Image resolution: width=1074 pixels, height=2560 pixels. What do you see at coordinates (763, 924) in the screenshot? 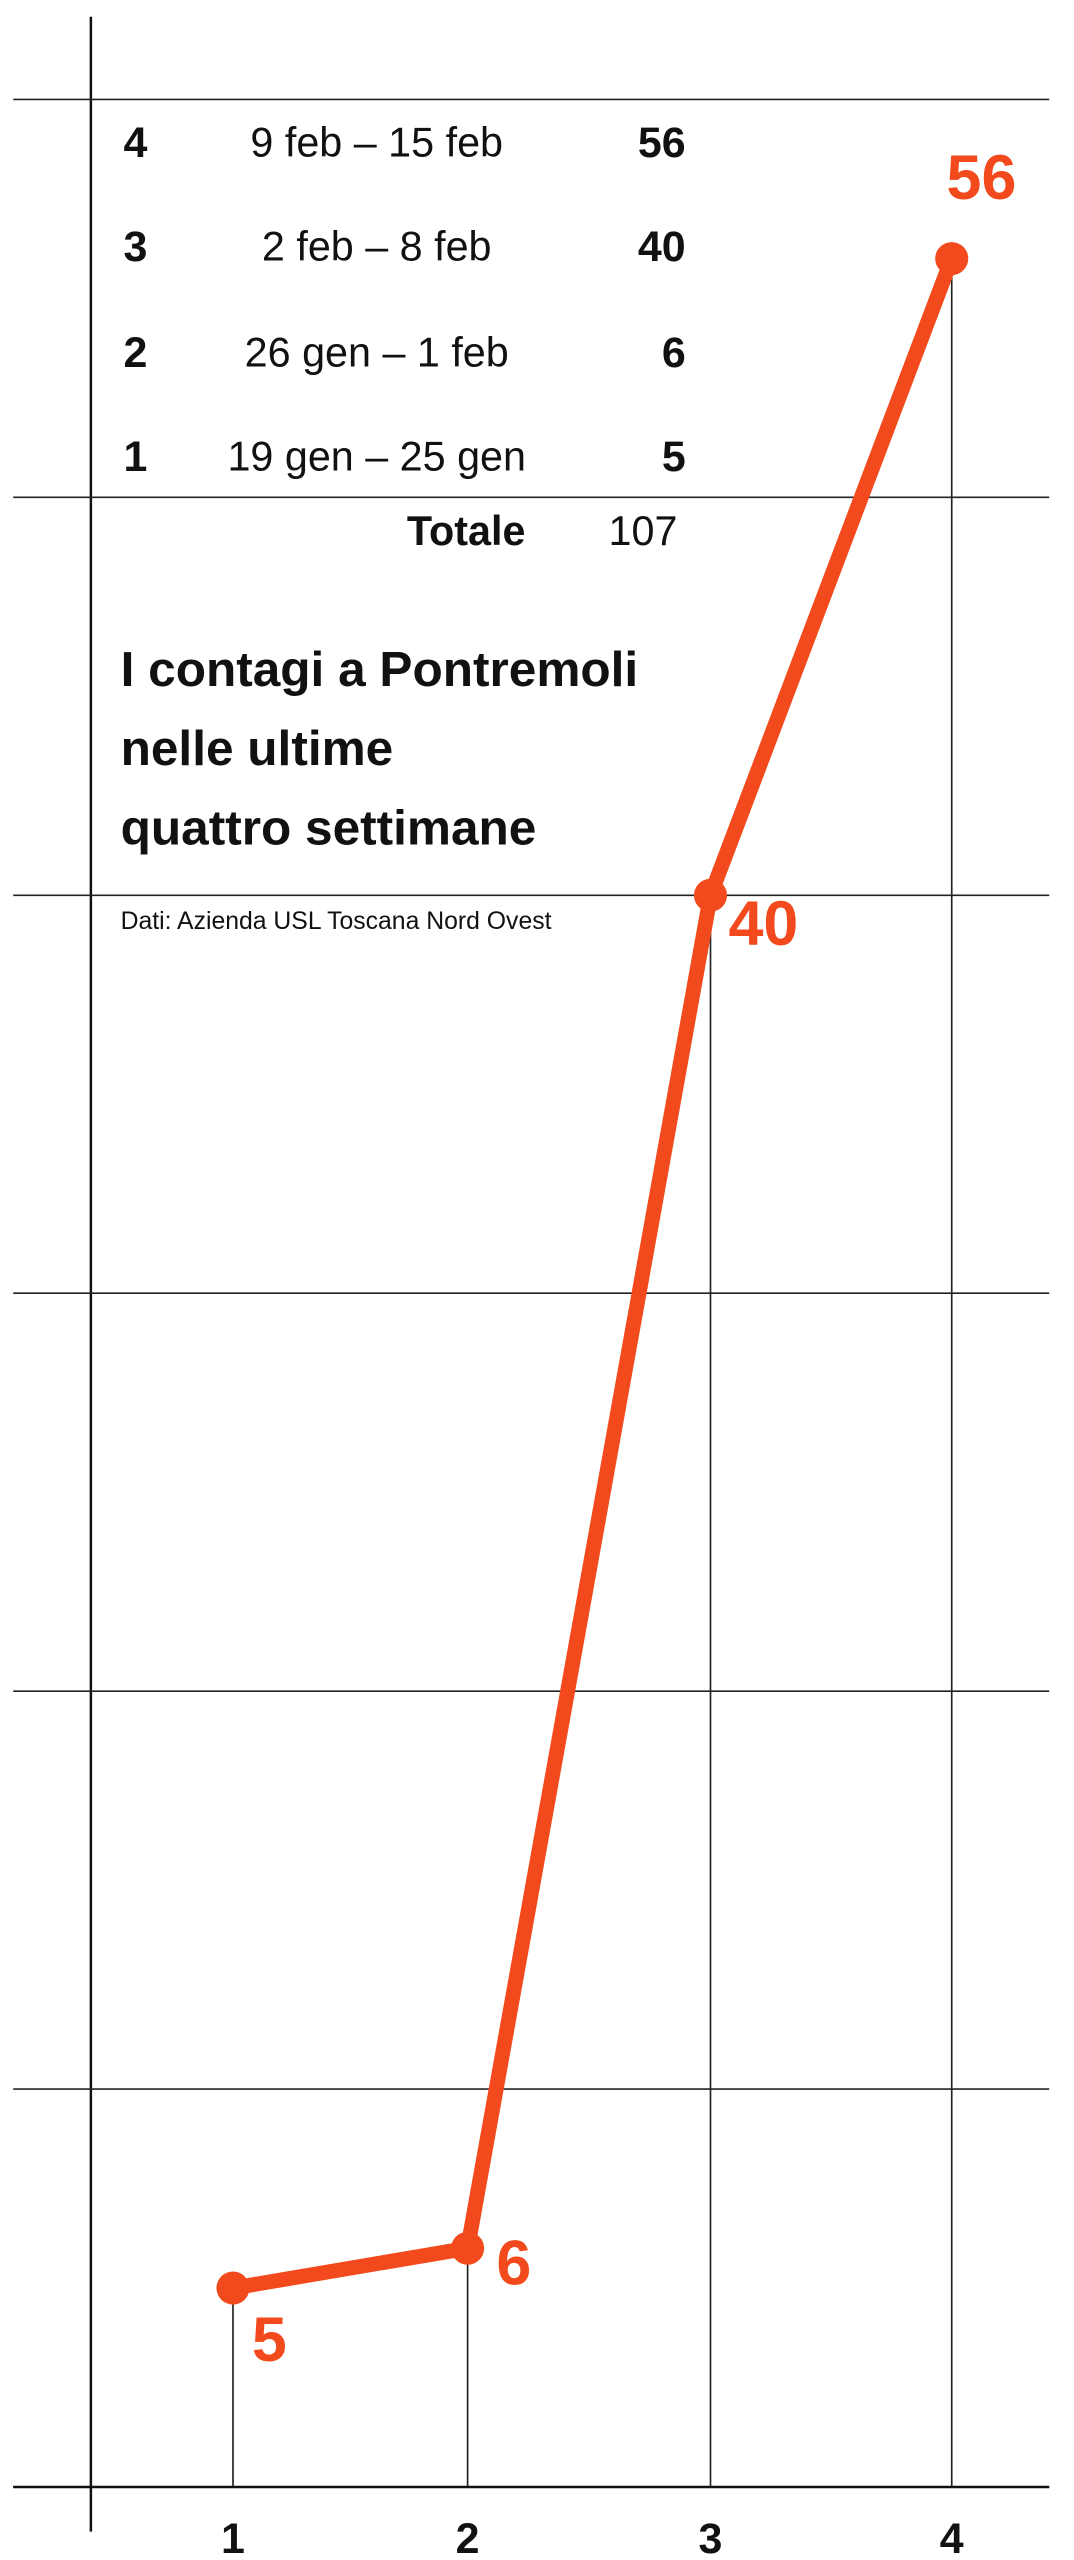
I see `data-label: 40` at bounding box center [763, 924].